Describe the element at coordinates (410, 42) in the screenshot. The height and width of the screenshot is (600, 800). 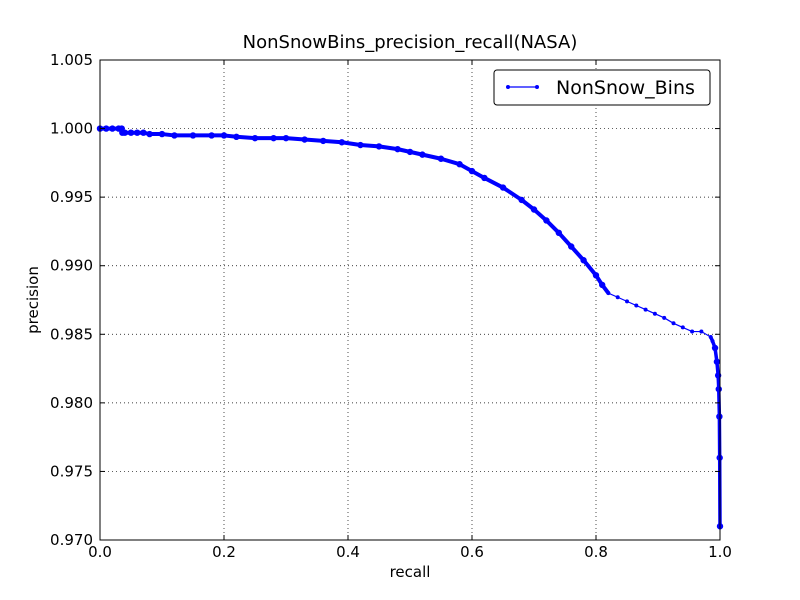
I see `chart-title: NonSnowBins_precision_recall(NASA)` at that location.